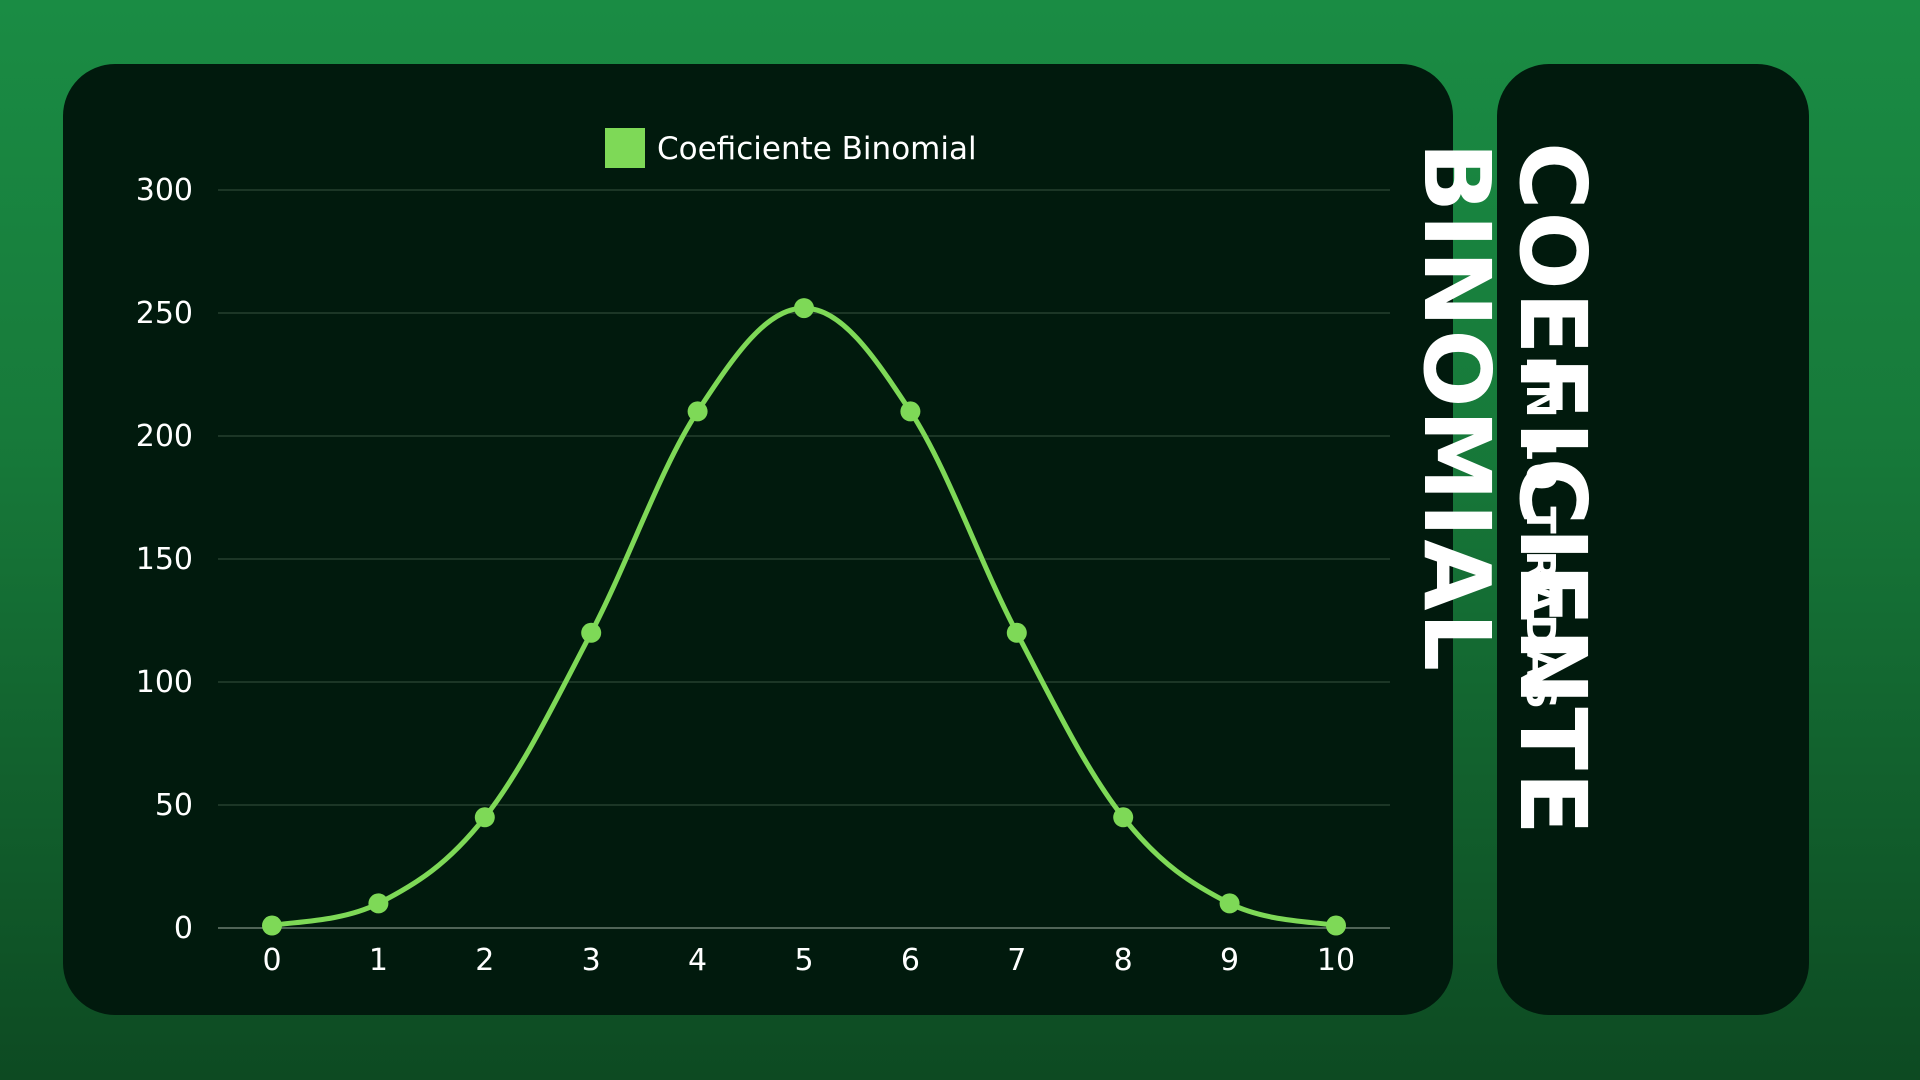 This screenshot has width=1920, height=1080. I want to click on legend-label: Coeficiente Binomial, so click(817, 149).